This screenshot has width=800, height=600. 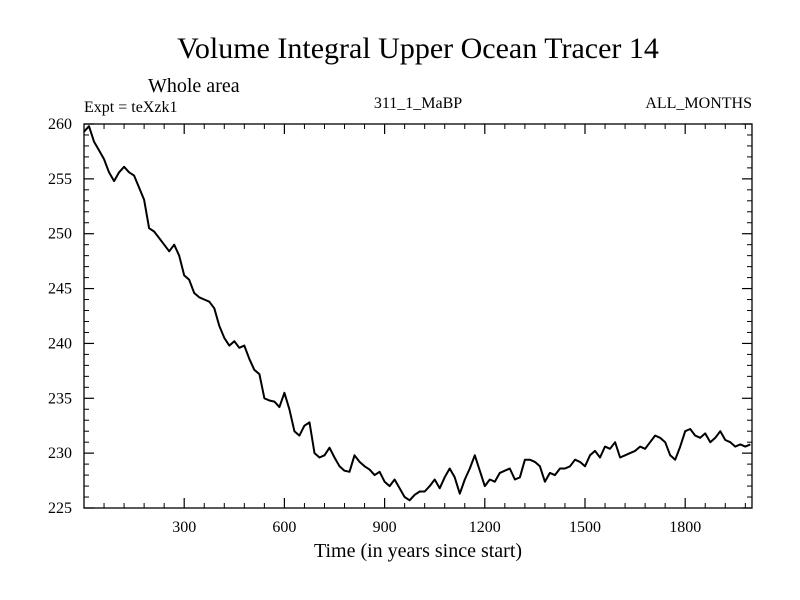 I want to click on chart-title: Volume Integral Upper Ocean Tracer 14, so click(x=418, y=48).